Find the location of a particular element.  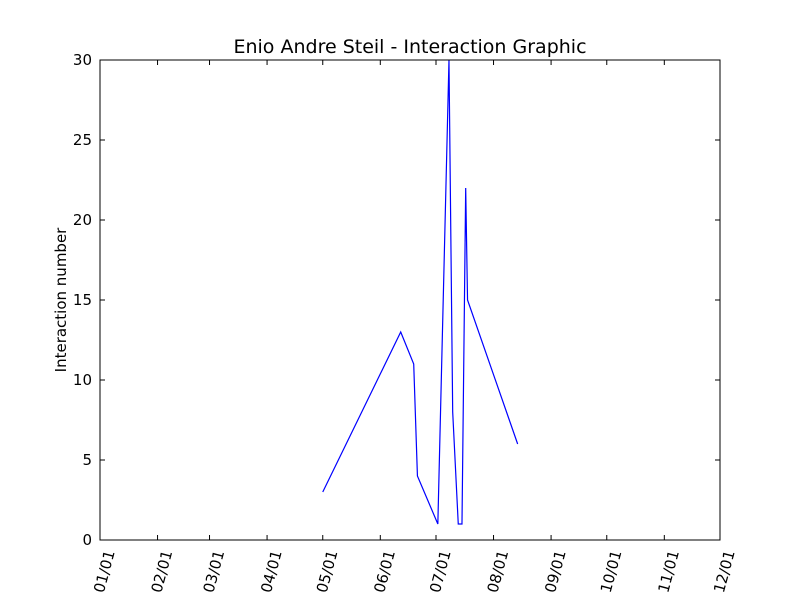

chart-title: Enio Andre Steil - Interaction Graphic is located at coordinates (409, 47).